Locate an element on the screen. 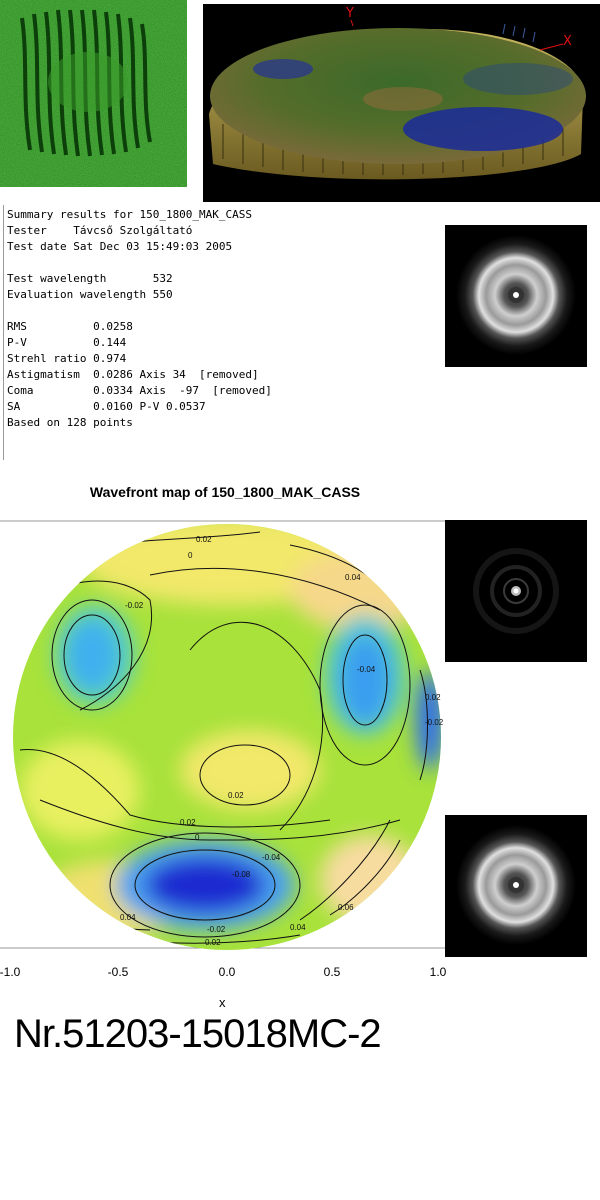 This screenshot has height=1200, width=600. surface-axis-x-label: X is located at coordinates (567, 41).